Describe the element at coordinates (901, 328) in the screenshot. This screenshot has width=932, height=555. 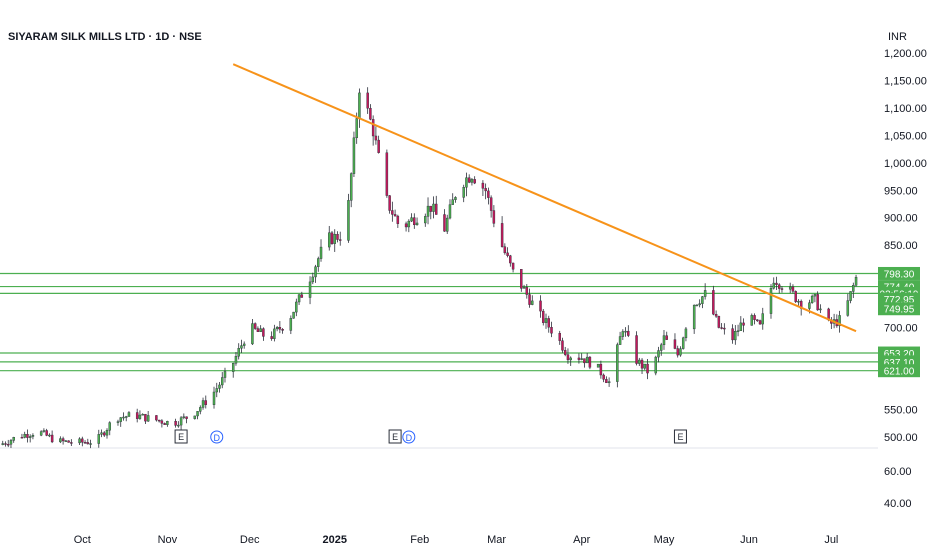
I see `price-tick-label: 700.00` at that location.